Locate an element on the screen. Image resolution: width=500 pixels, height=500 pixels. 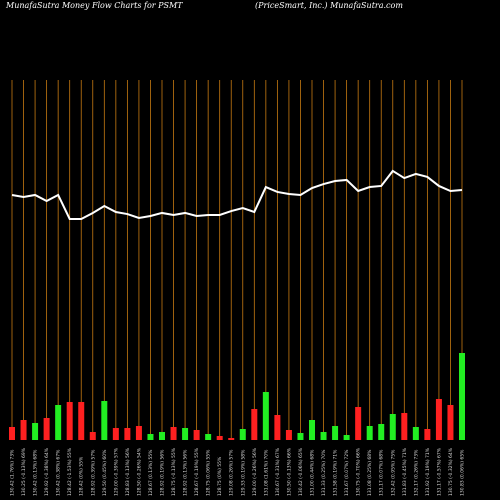
x-tick-label: 130.67 (-0.31%) 67% is located at coordinates (278, 471).